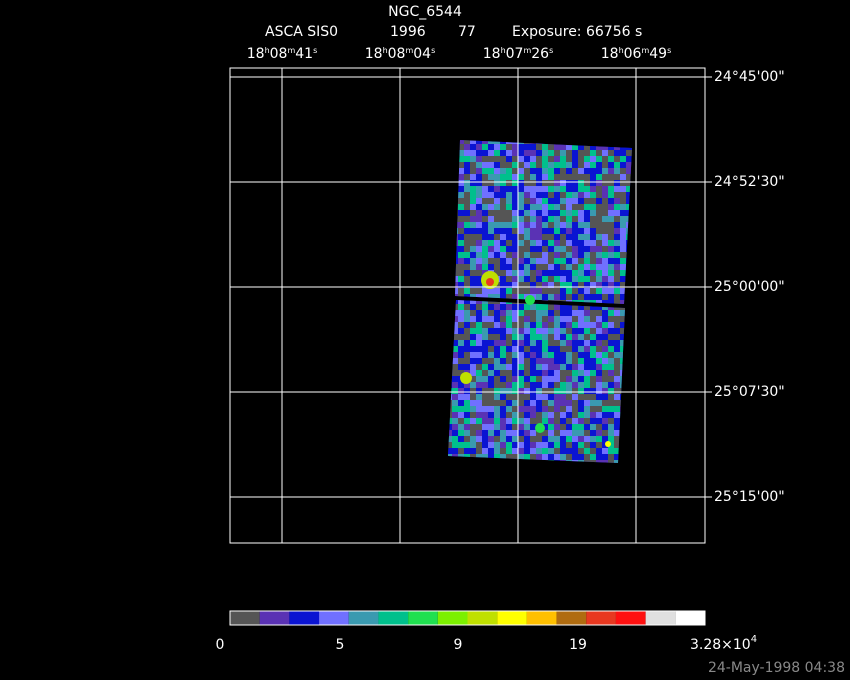 This screenshot has height=680, width=850. Describe the element at coordinates (571, 618) in the screenshot. I see `colorbar-segment` at that location.